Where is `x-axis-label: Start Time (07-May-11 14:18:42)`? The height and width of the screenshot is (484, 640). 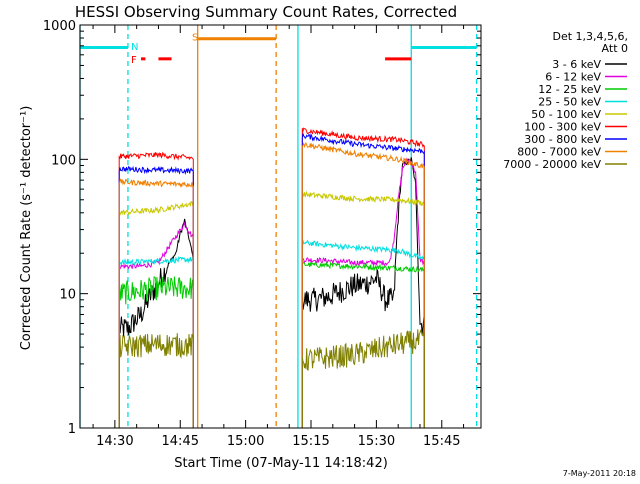
x-axis-label: Start Time (07-May-11 14:18:42) is located at coordinates (281, 463).